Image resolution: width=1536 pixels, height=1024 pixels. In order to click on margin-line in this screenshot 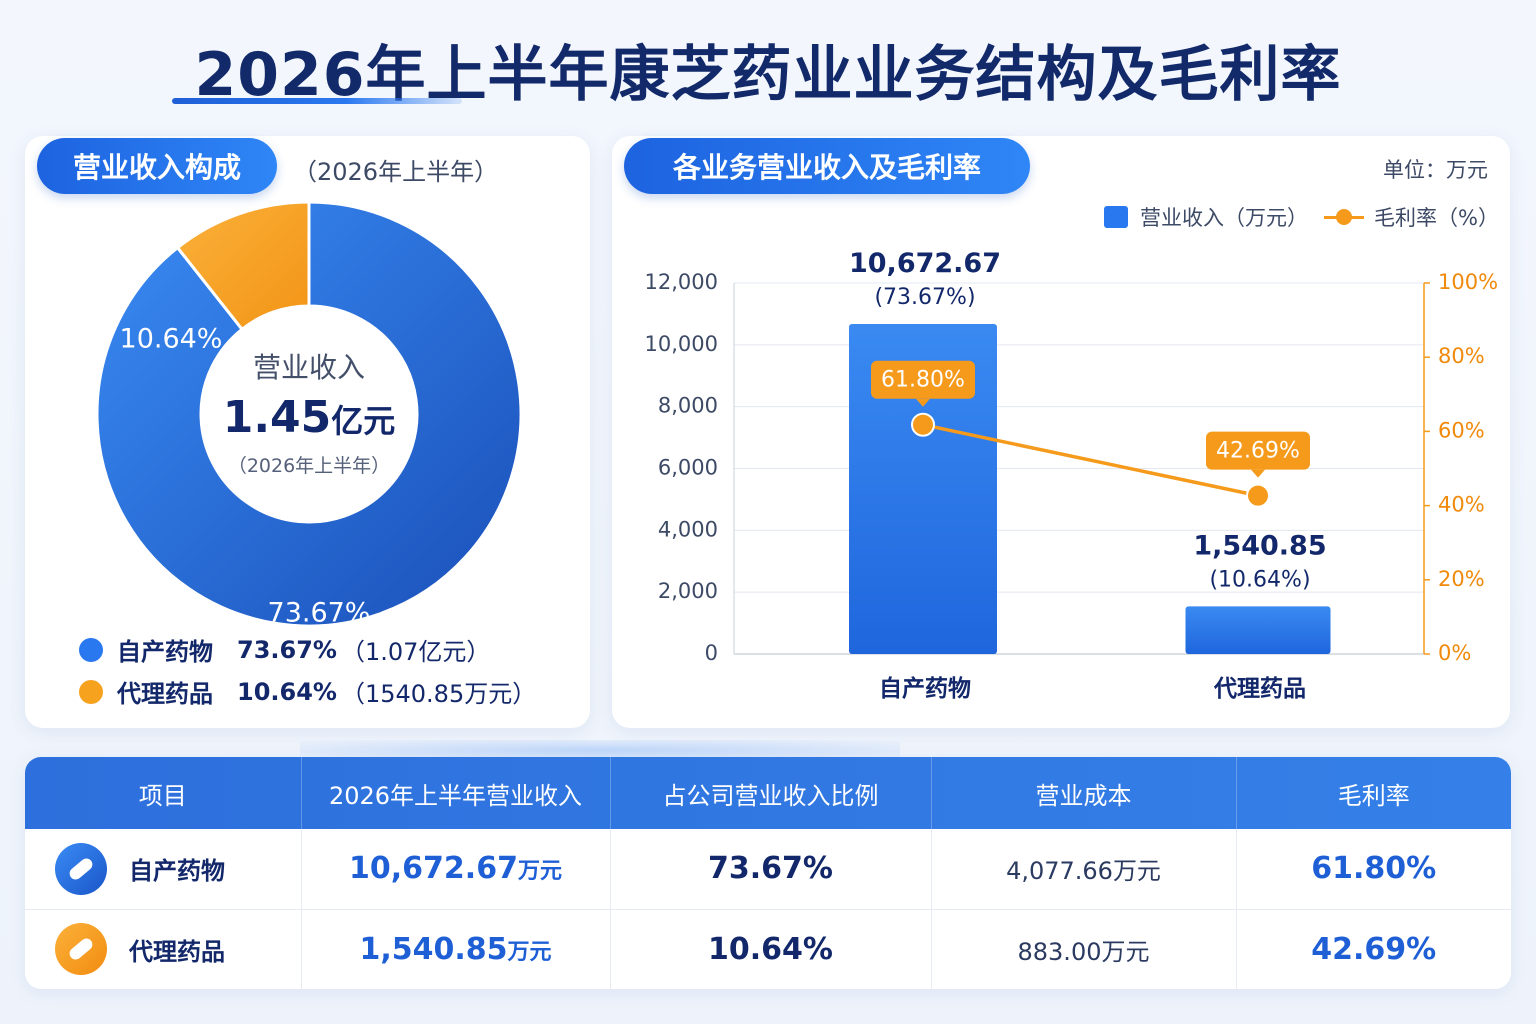, I will do `click(1090, 460)`.